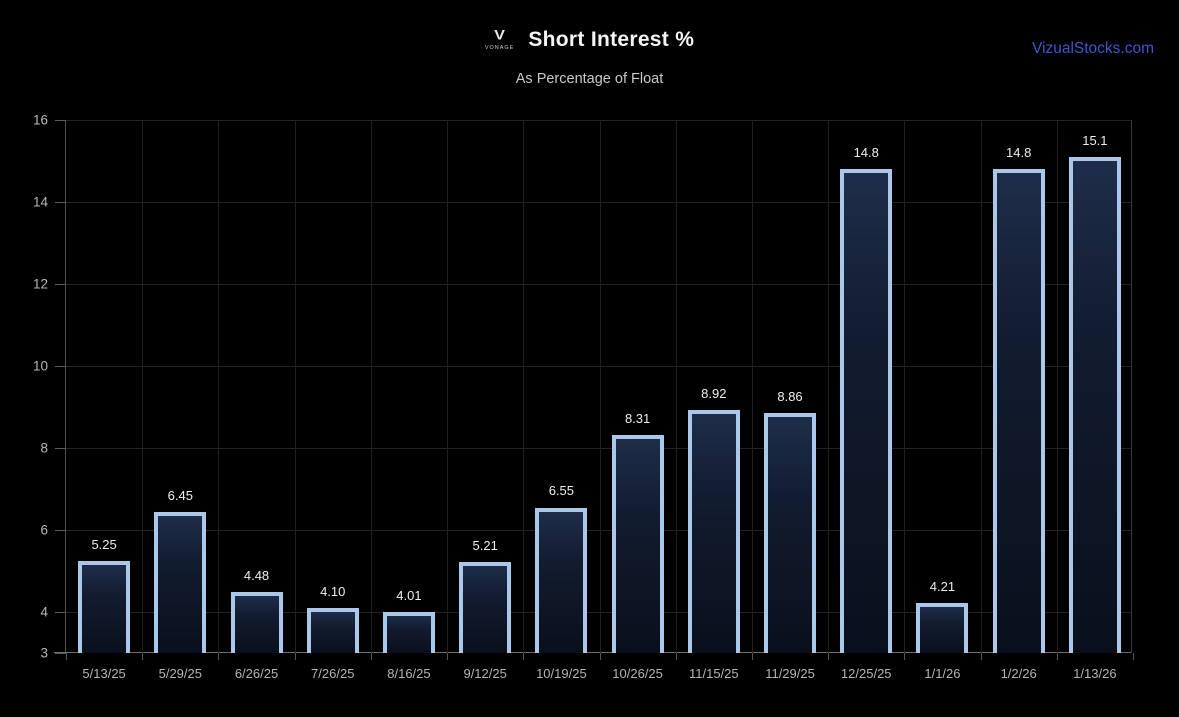  What do you see at coordinates (44, 530) in the screenshot?
I see `y-tick-label-6: 6` at bounding box center [44, 530].